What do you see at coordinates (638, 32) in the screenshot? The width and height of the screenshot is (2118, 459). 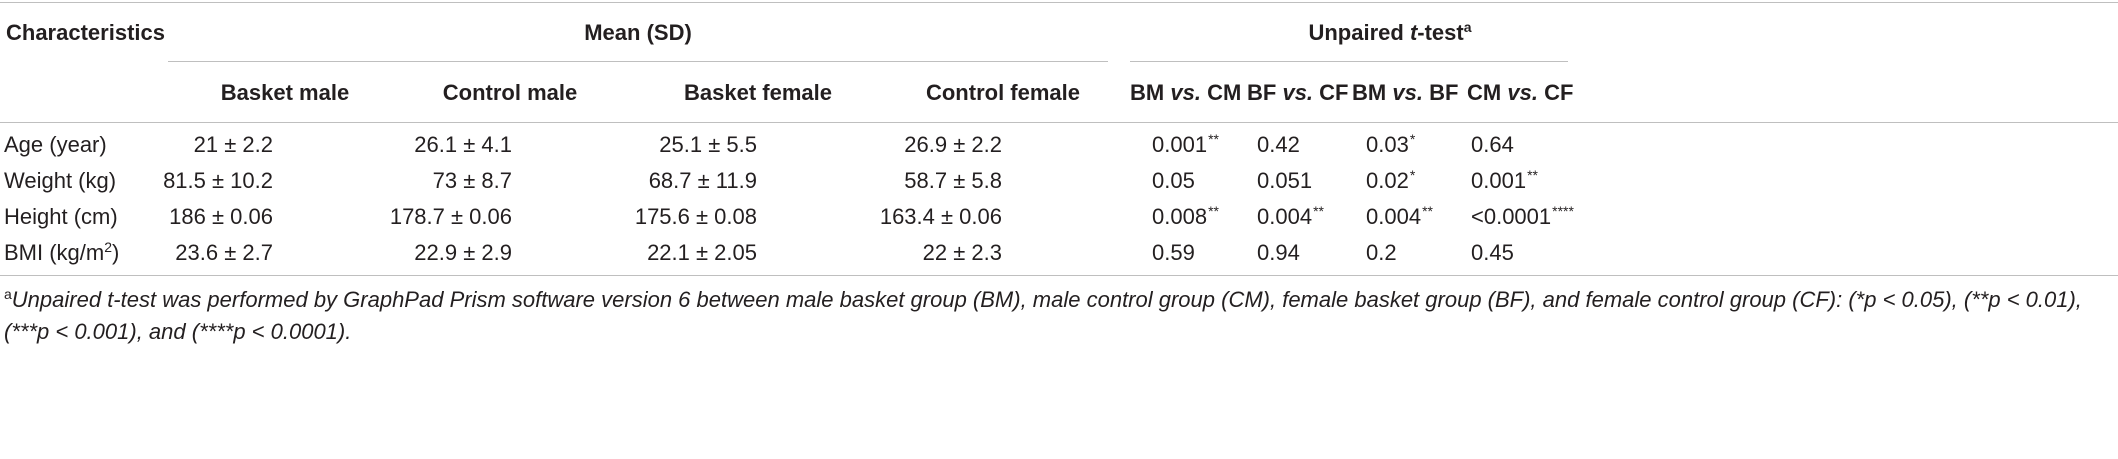 I see `header-mean-sd: Mean (SD)` at bounding box center [638, 32].